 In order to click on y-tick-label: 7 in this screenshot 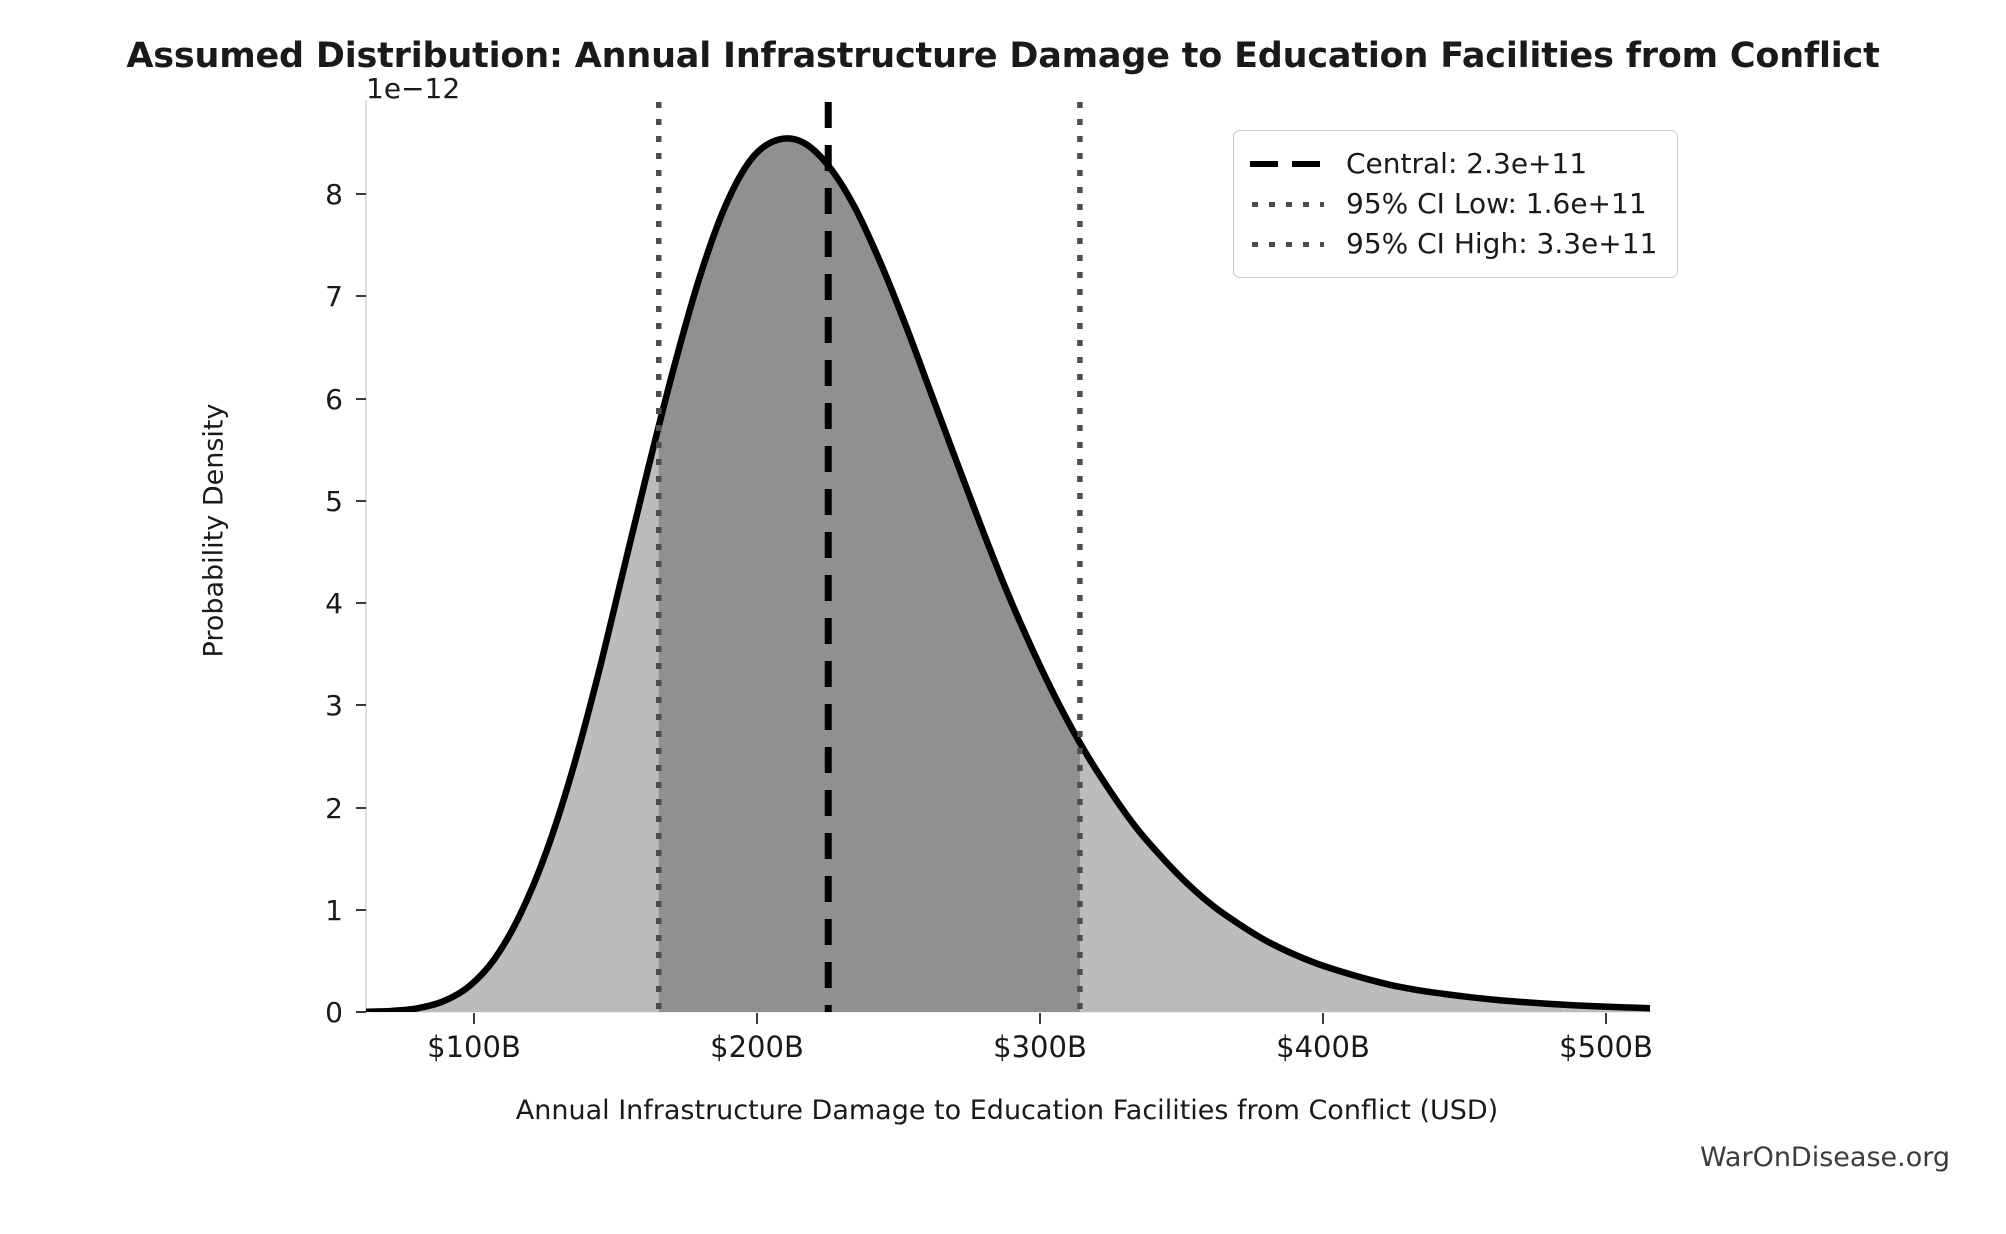, I will do `click(334, 296)`.